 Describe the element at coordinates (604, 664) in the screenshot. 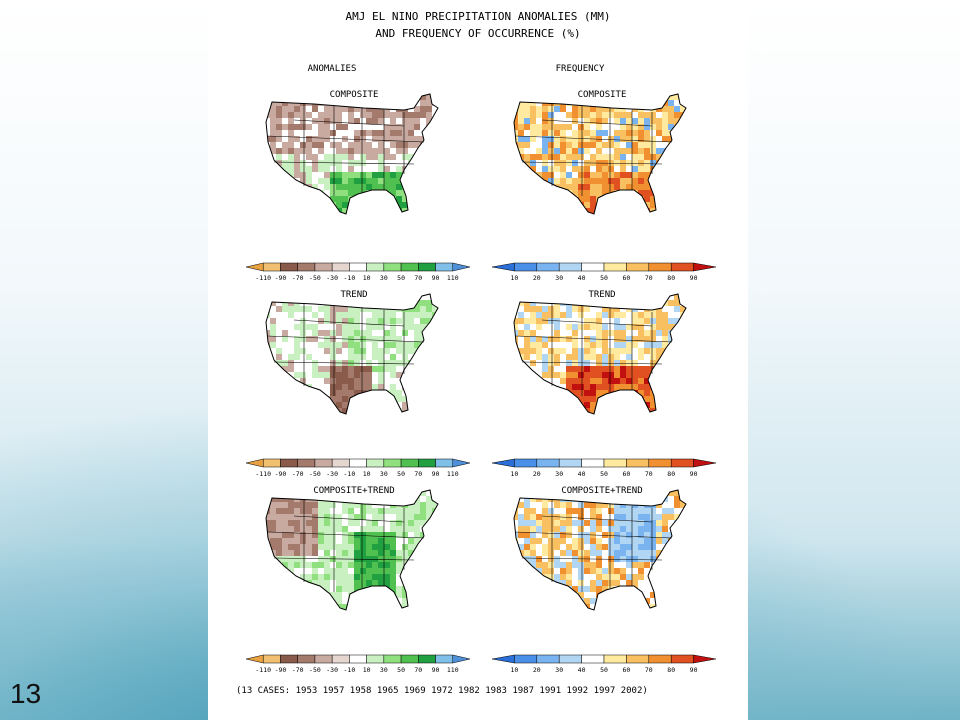

I see `colorbar-svg: 10 20 30 40 50 60 70 80 90` at that location.